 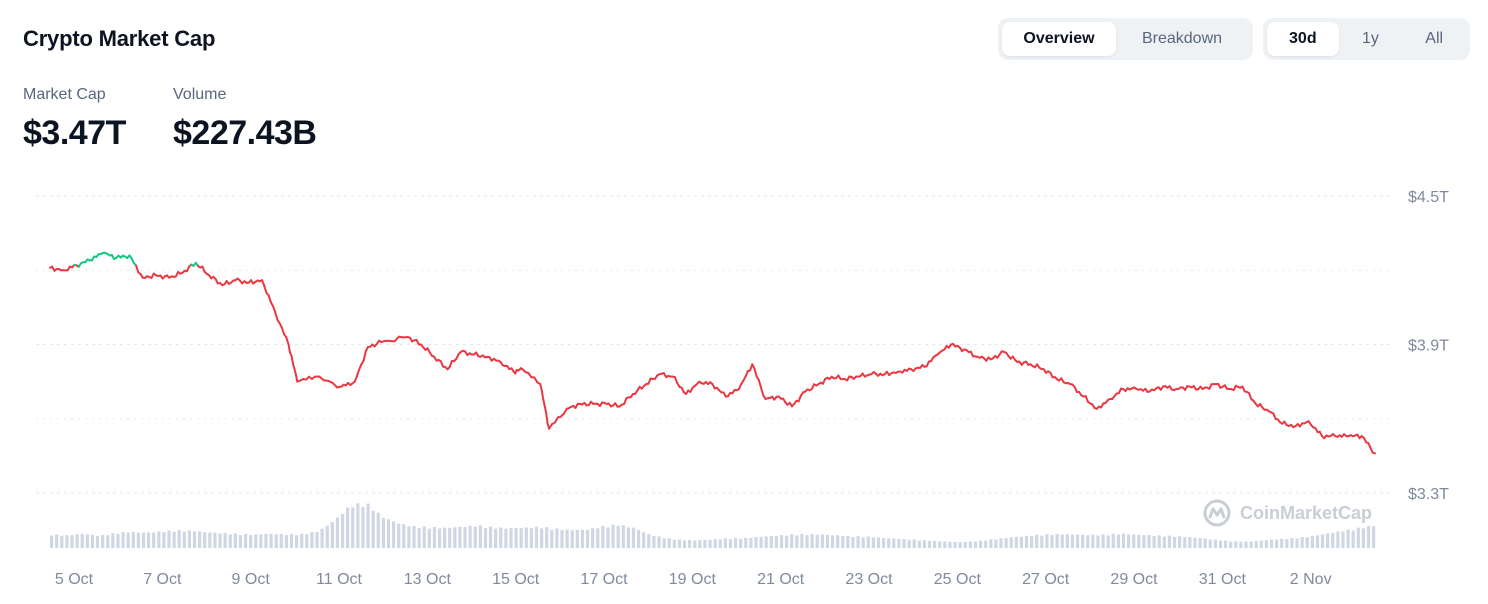 What do you see at coordinates (1059, 39) in the screenshot?
I see `tab-overview: Overview` at bounding box center [1059, 39].